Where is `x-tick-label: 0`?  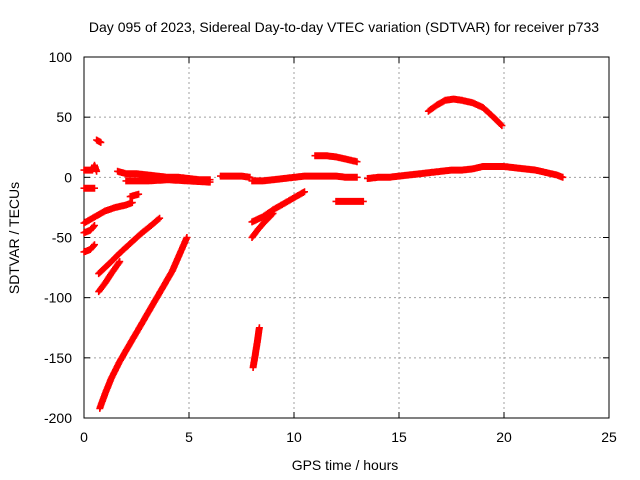
x-tick-label: 0 is located at coordinates (84, 437).